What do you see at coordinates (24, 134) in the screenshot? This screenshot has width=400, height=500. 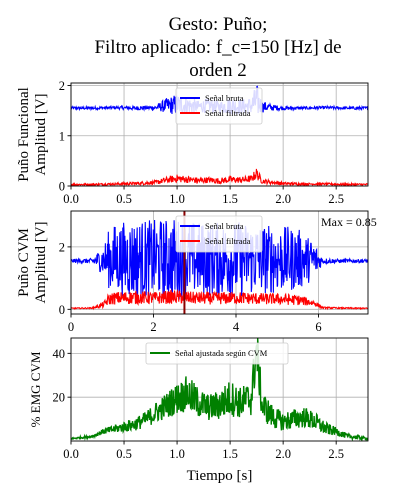 I see `y-axis-label: Puño Funcional` at bounding box center [24, 134].